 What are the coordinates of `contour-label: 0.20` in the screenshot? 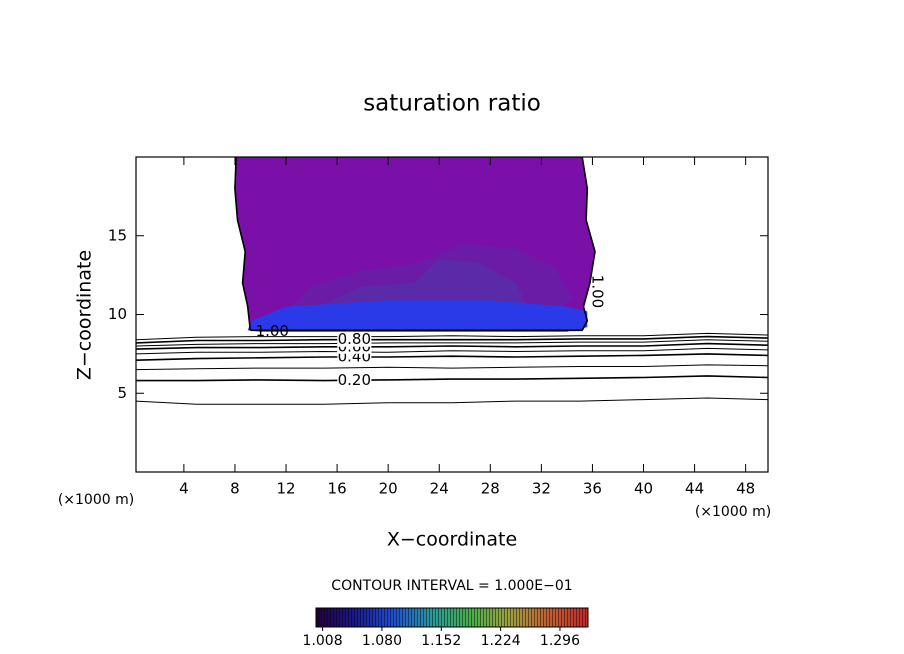 It's located at (354, 380).